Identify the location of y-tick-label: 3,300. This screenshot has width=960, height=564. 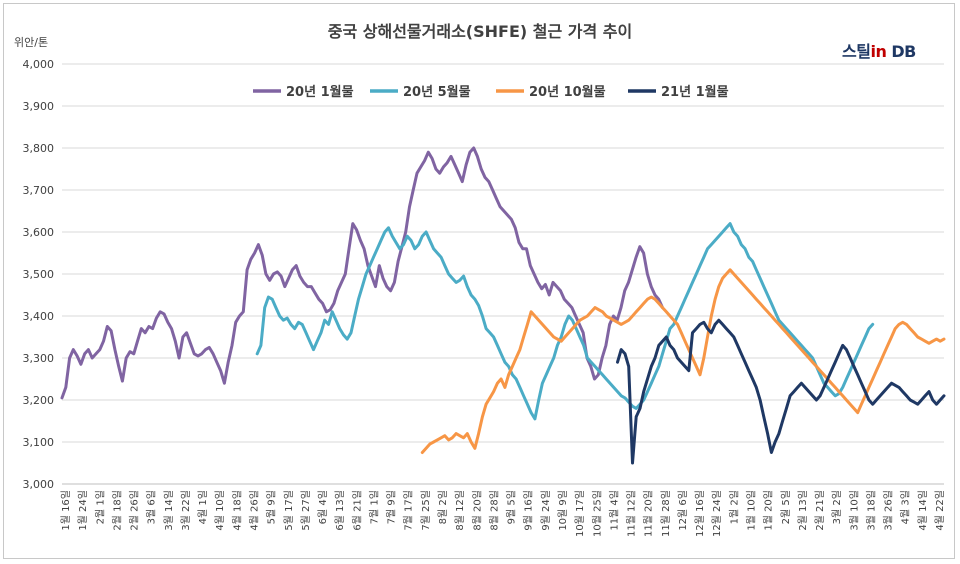
(39, 358).